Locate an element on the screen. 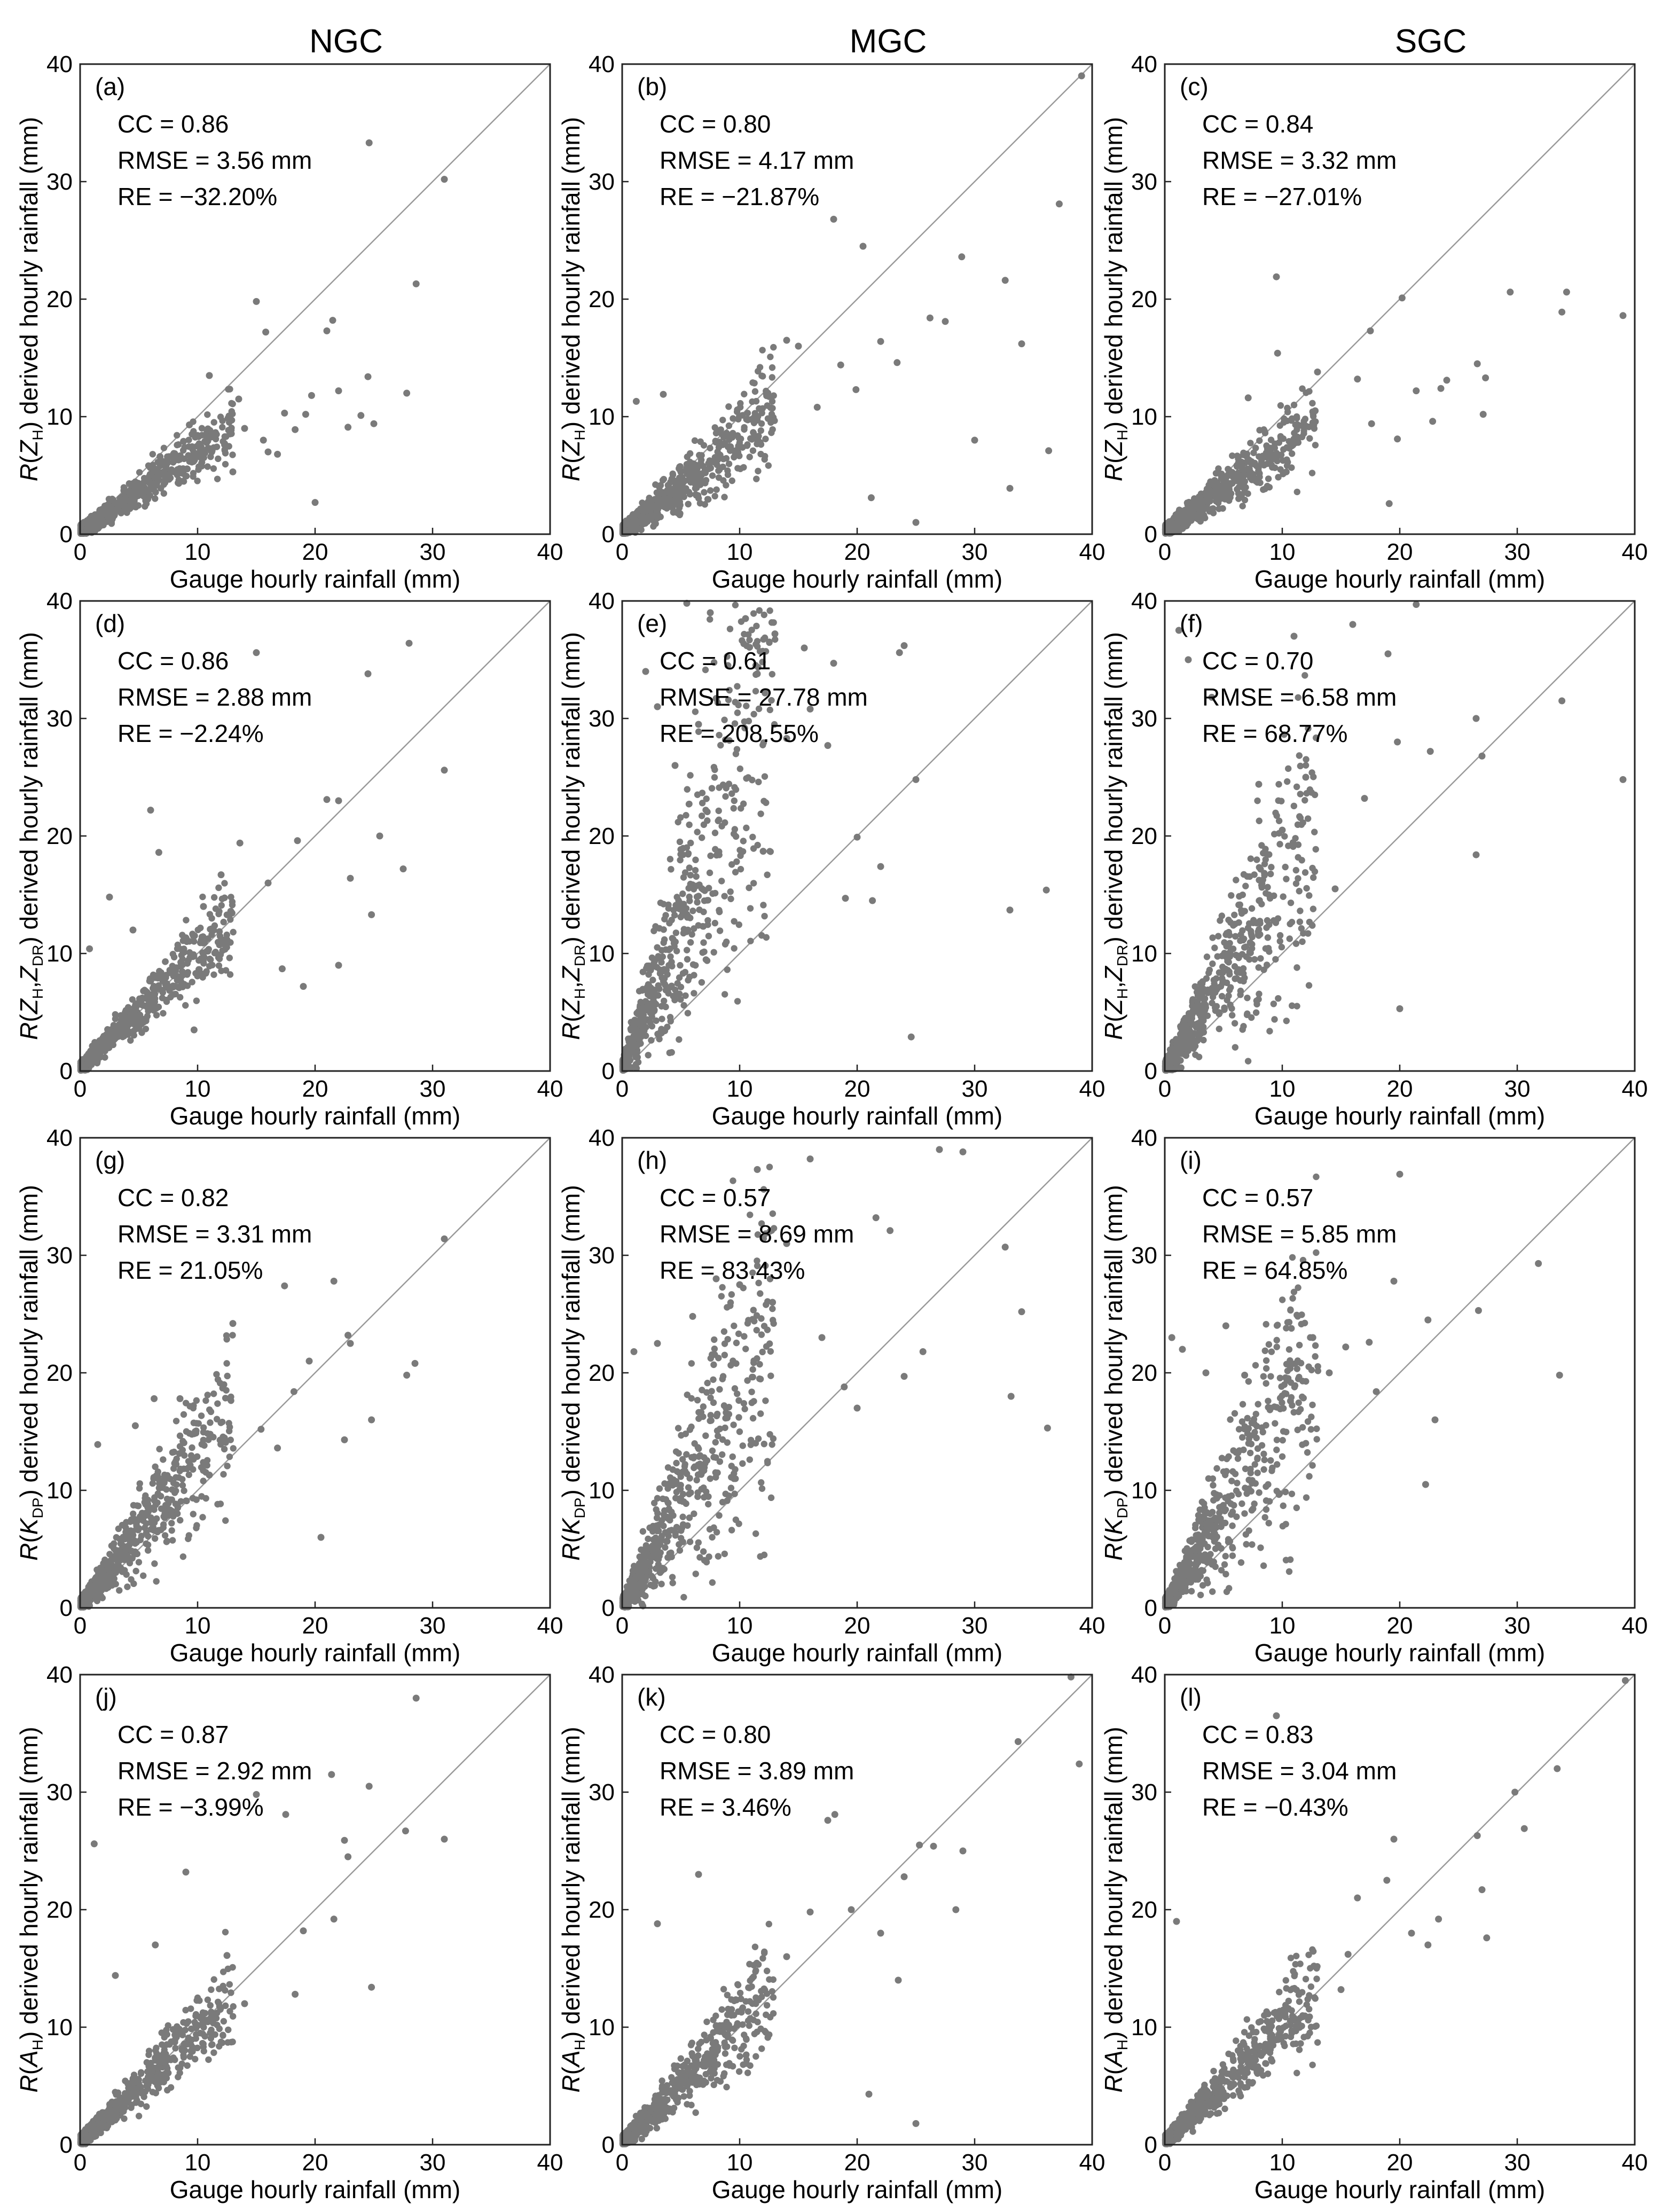  column-titles: NGC MGC SGC is located at coordinates (888, 41).